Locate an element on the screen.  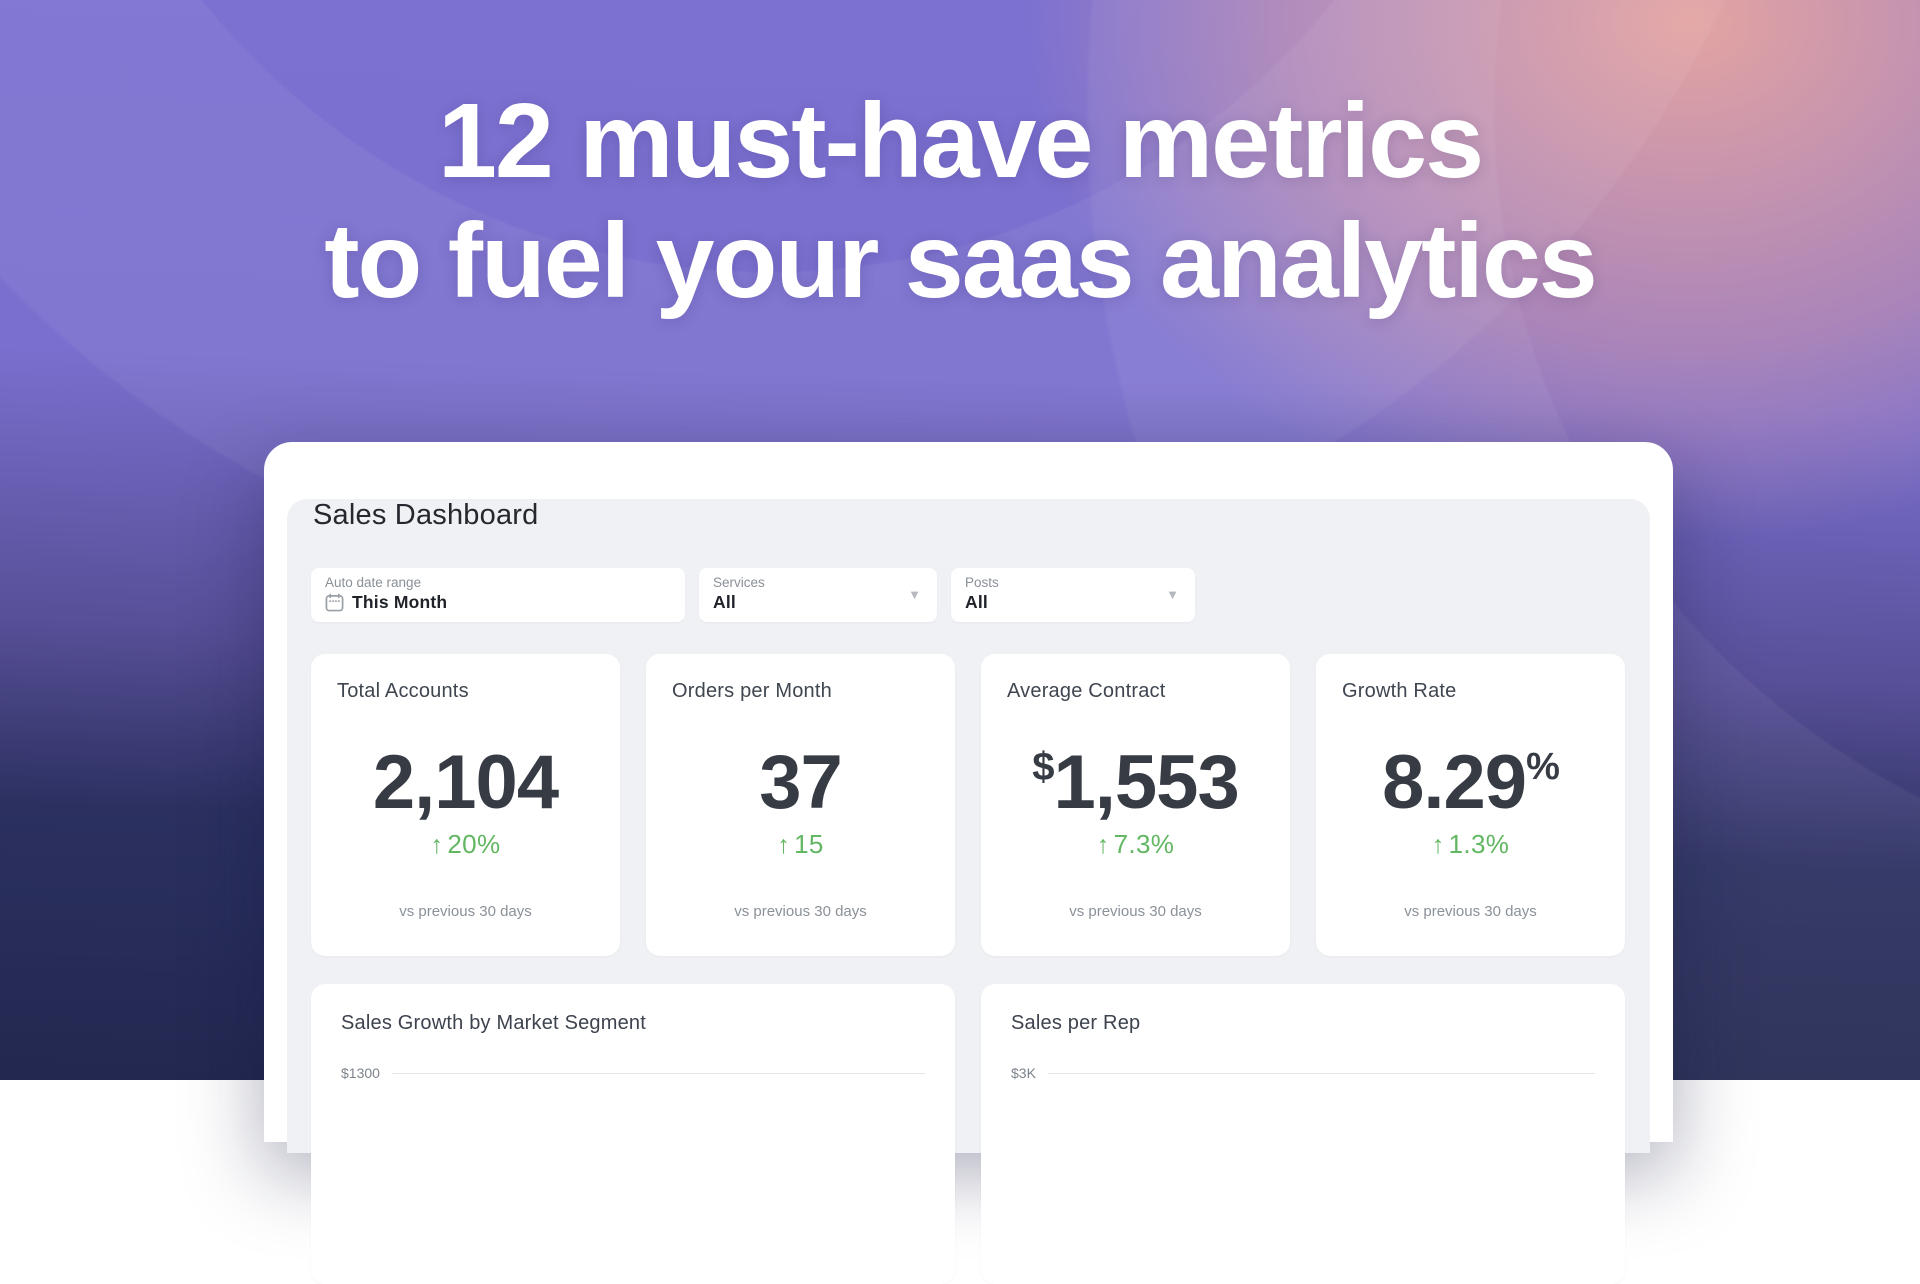
y-axis-tick-label: $3K is located at coordinates (1023, 1073).